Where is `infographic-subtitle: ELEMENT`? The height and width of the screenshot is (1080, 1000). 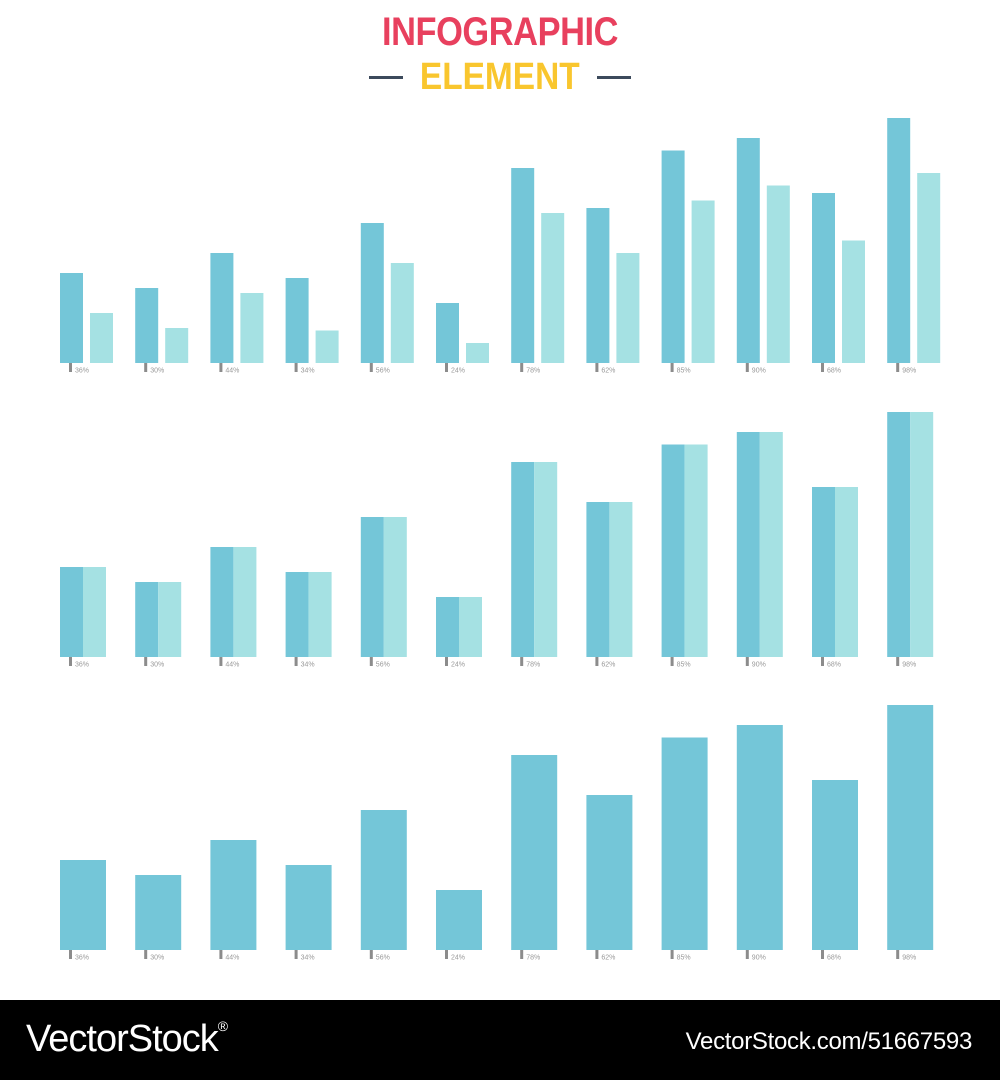 infographic-subtitle: ELEMENT is located at coordinates (500, 77).